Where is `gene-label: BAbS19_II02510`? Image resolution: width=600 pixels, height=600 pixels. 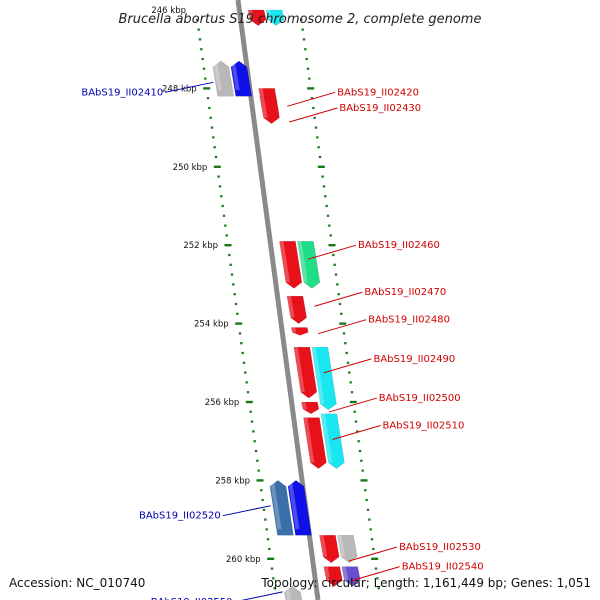
gene-label: BAbS19_II02510 is located at coordinates (424, 426).